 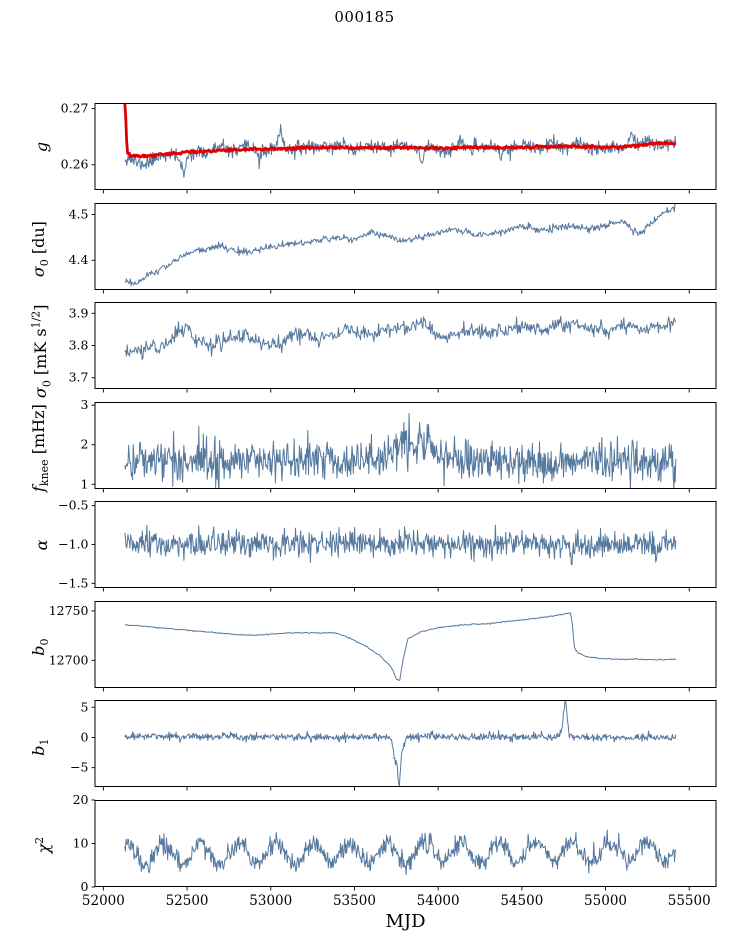 What do you see at coordinates (400, 646) in the screenshot?
I see `series-b0` at bounding box center [400, 646].